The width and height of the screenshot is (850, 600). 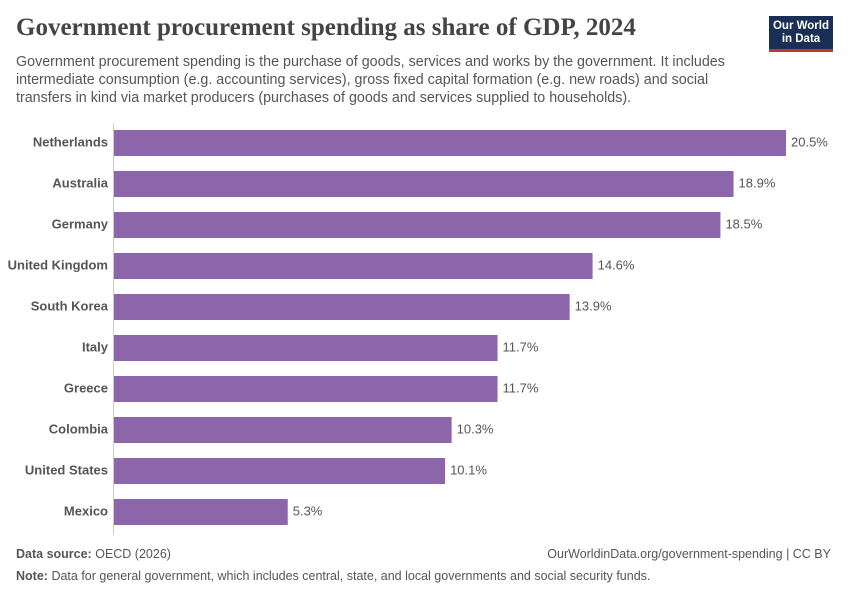 I want to click on source-text: OECD (2026), so click(x=133, y=554).